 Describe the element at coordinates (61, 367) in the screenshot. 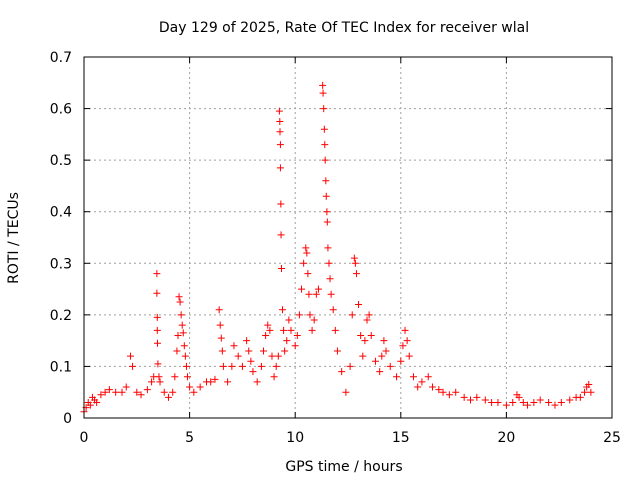

I see `y-tick-label: 0.1` at that location.